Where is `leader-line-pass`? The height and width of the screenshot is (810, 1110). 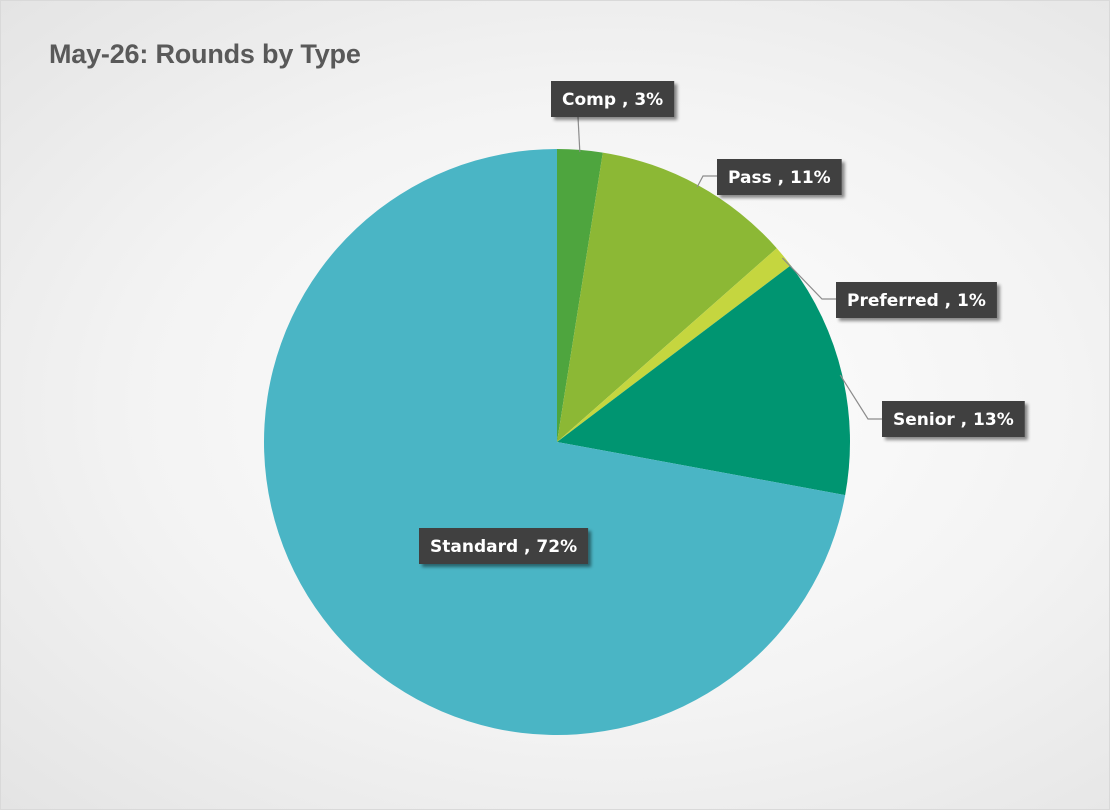
leader-line-pass is located at coordinates (707, 181).